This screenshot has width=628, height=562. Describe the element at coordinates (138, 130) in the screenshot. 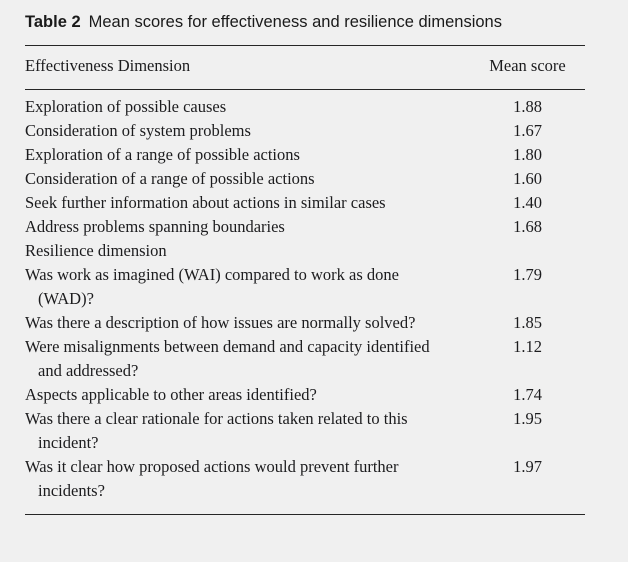

I see `dimension-cell: Consideration of system problems` at that location.